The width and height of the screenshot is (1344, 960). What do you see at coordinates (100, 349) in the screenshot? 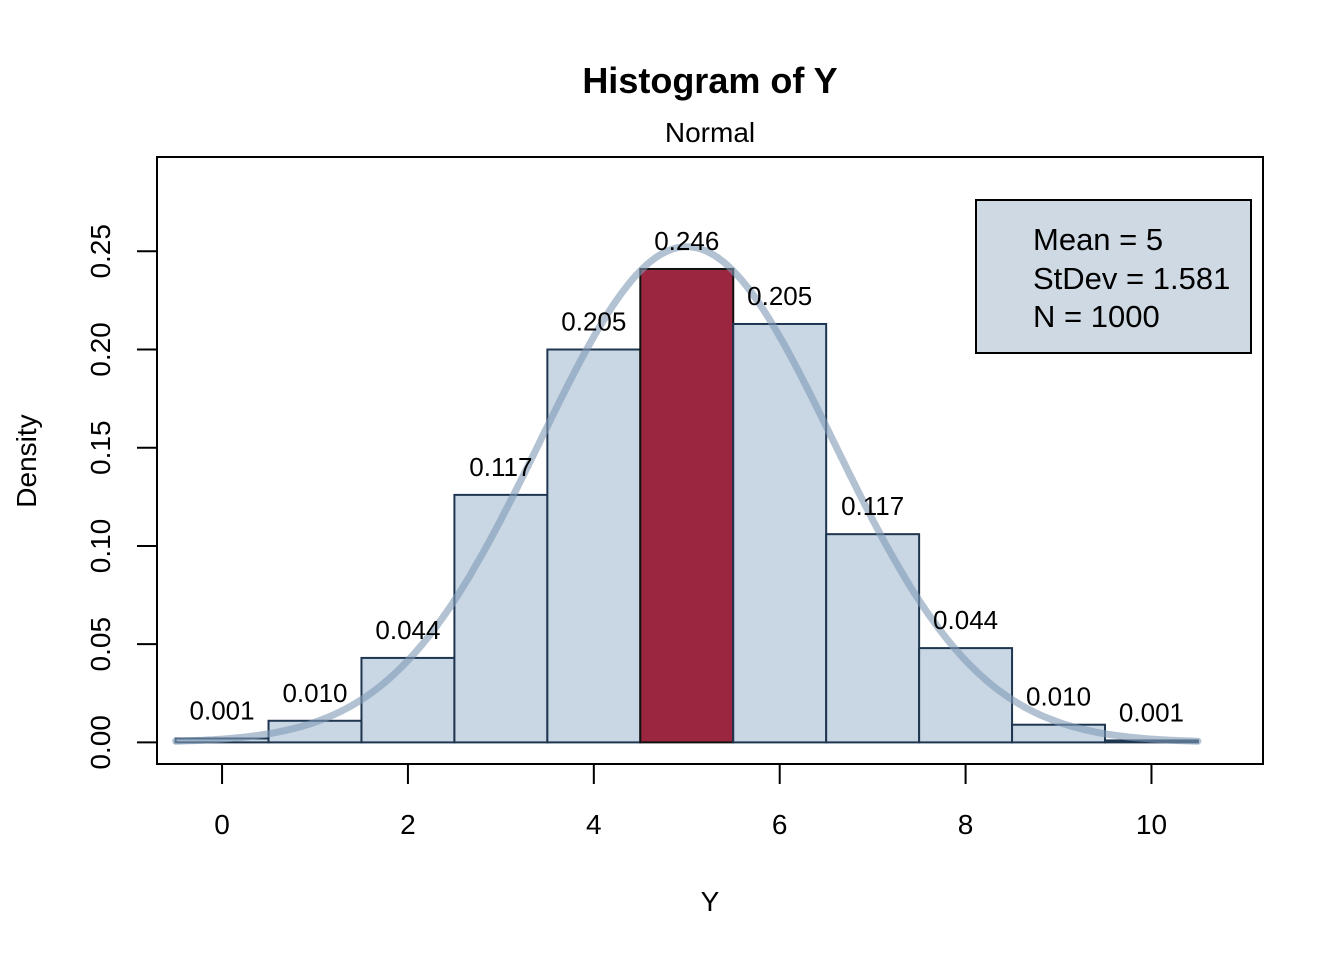
I see `y-tick-label: 0.20` at bounding box center [100, 349].